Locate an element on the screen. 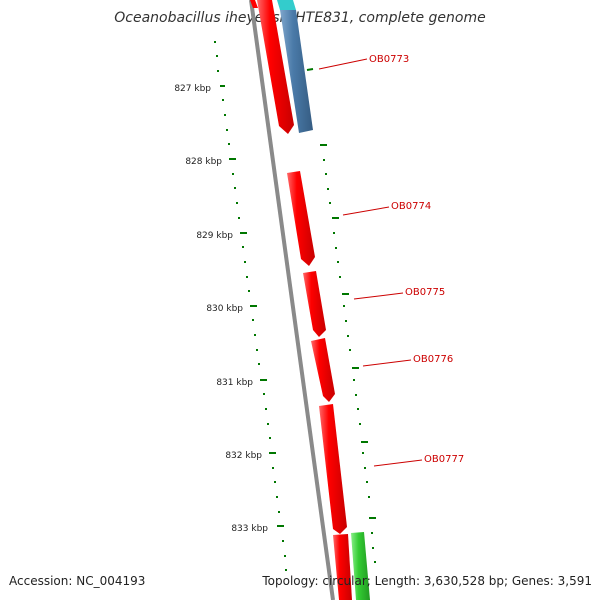 Image resolution: width=600 pixels, height=600 pixels. gene-arrow-green is located at coordinates (360, 566).